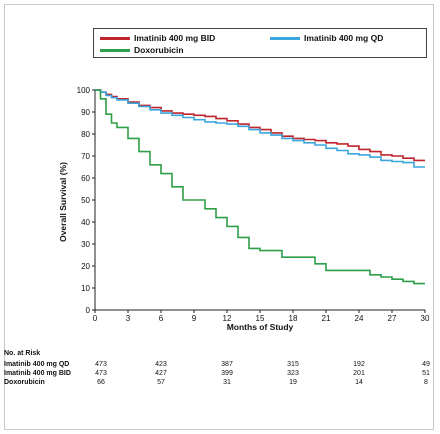  Describe the element at coordinates (88, 310) in the screenshot. I see `y-tick-label: 0` at that location.